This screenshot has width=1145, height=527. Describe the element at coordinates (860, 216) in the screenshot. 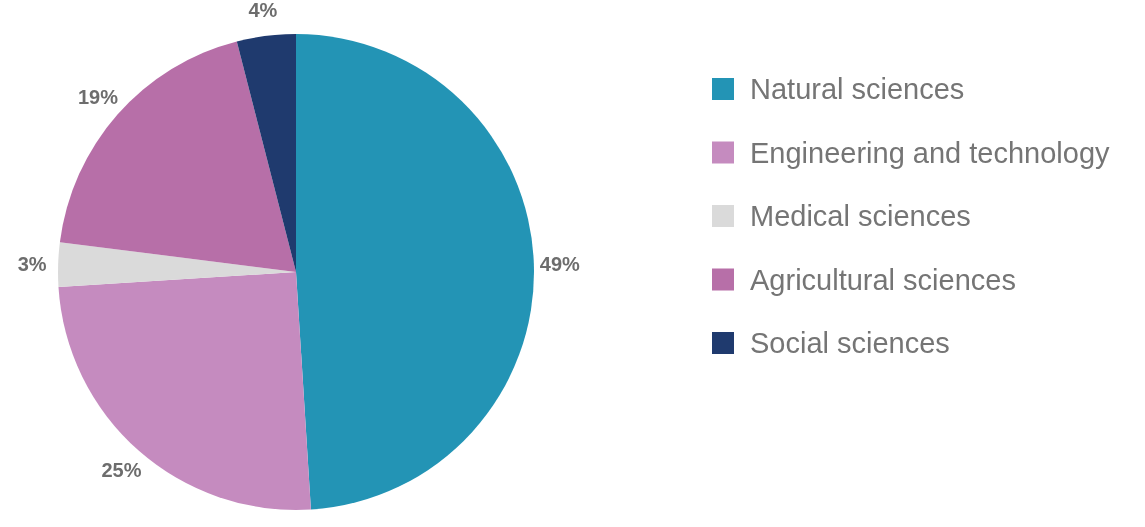

I see `legend-label: Medical sciences` at that location.